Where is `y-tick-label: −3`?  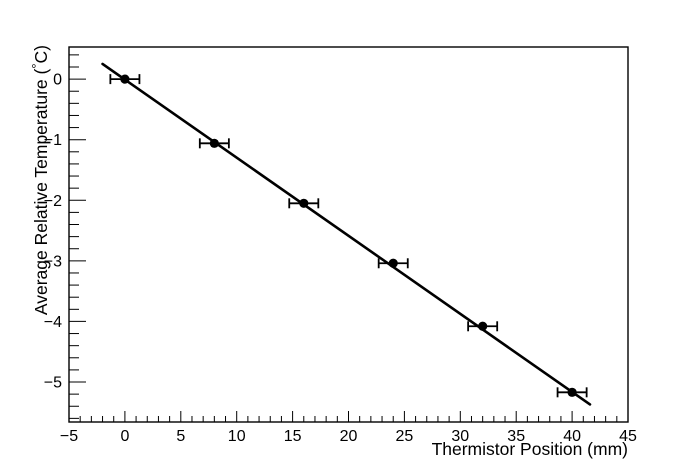
y-tick-label: −3 is located at coordinates (53, 261).